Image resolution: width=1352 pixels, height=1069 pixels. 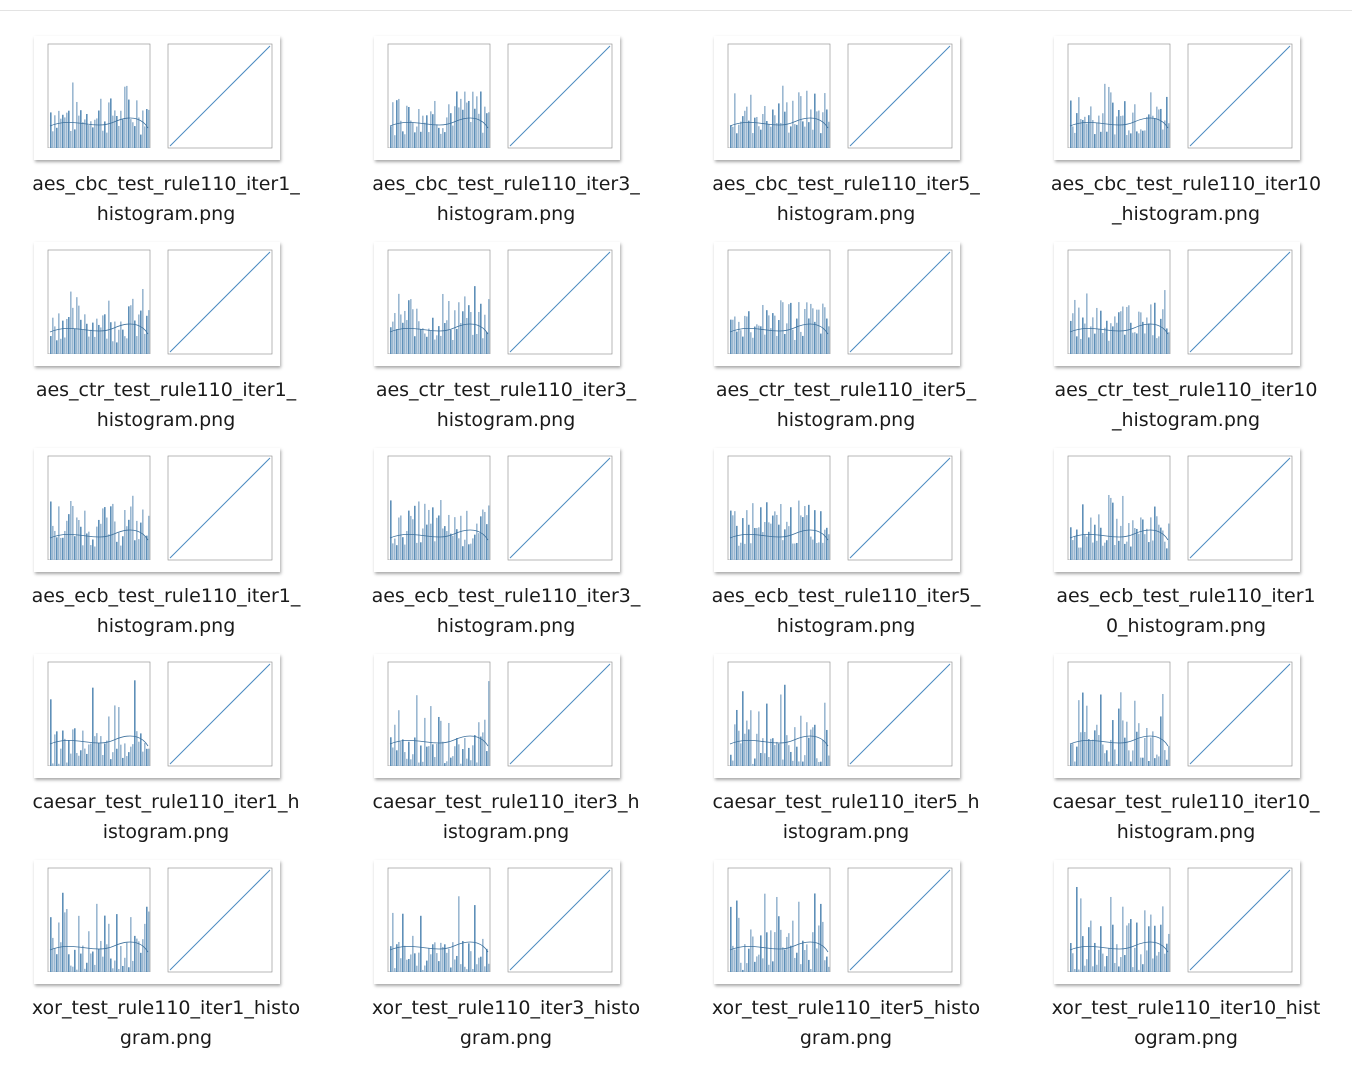 What do you see at coordinates (1177, 922) in the screenshot?
I see `thumbnail` at bounding box center [1177, 922].